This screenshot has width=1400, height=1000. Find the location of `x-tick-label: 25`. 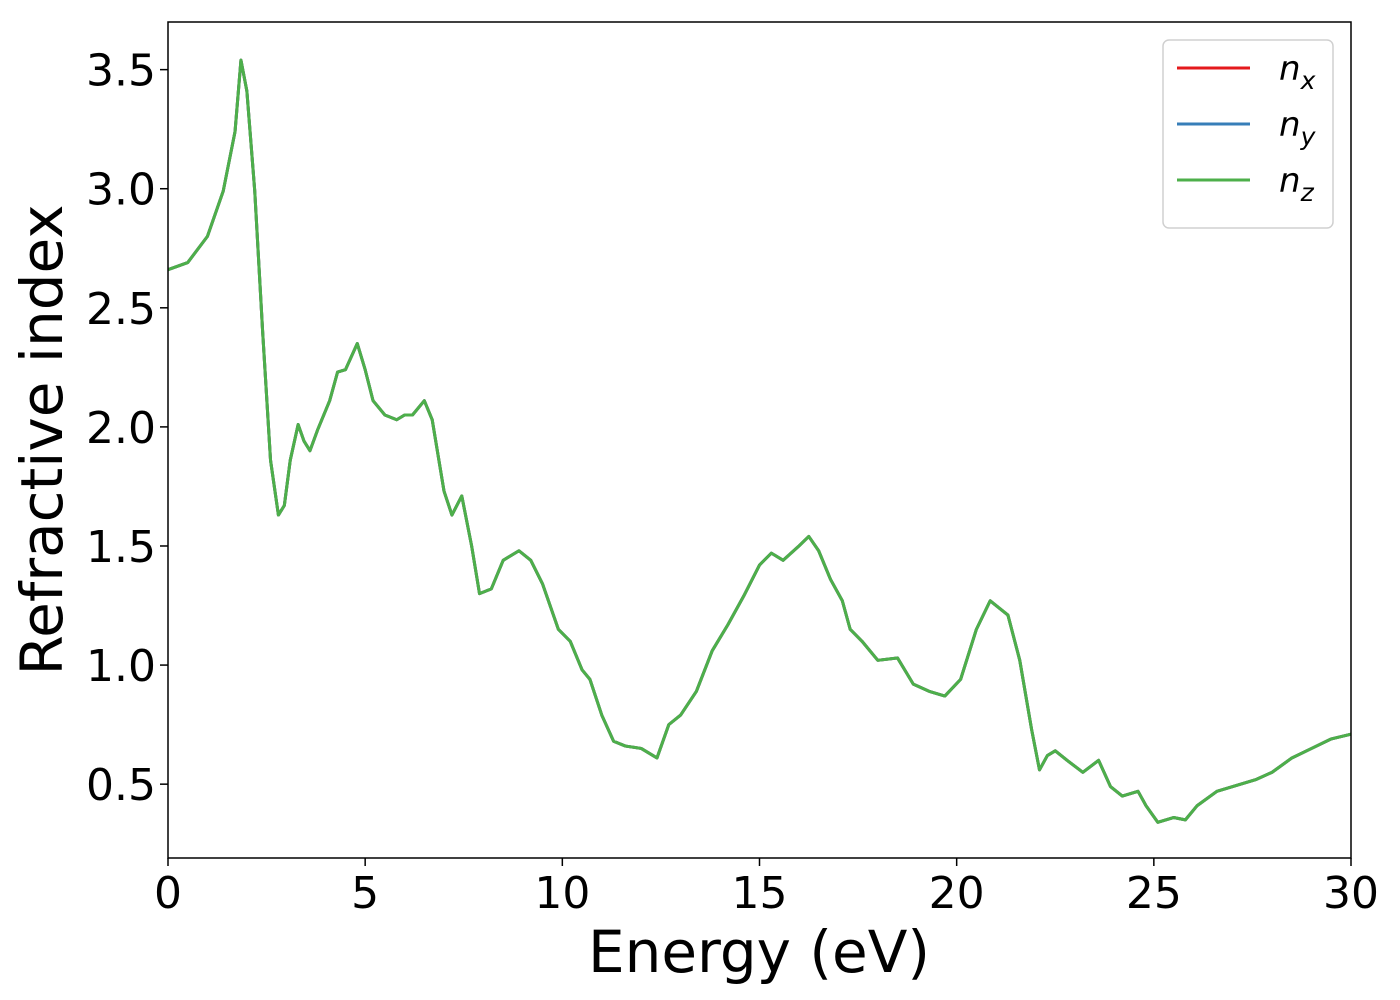

x-tick-label: 25 is located at coordinates (1154, 893).